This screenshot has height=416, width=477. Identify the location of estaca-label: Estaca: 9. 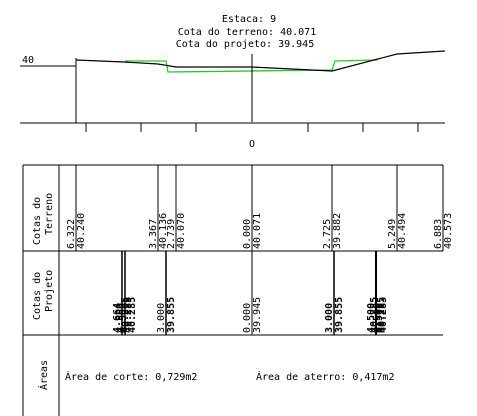
(249, 19).